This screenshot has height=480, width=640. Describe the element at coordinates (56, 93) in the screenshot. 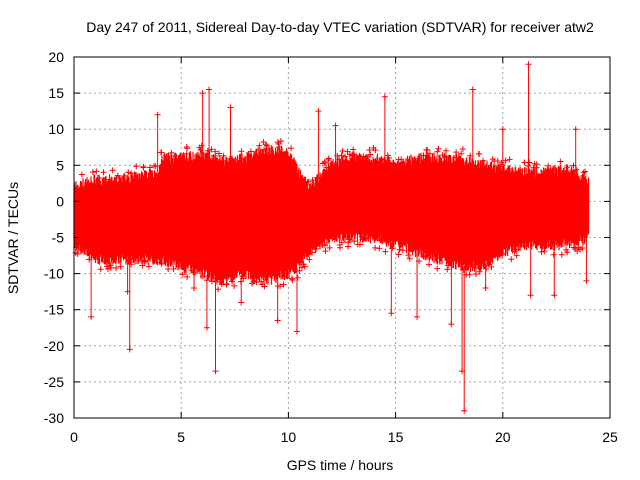

I see `y-tick-label: 15` at that location.